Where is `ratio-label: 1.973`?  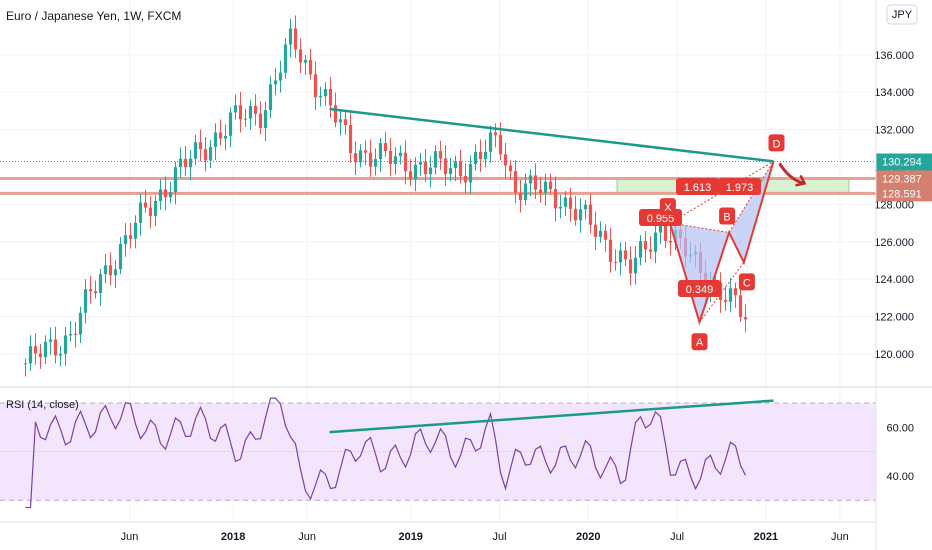
ratio-label: 1.973 is located at coordinates (740, 188).